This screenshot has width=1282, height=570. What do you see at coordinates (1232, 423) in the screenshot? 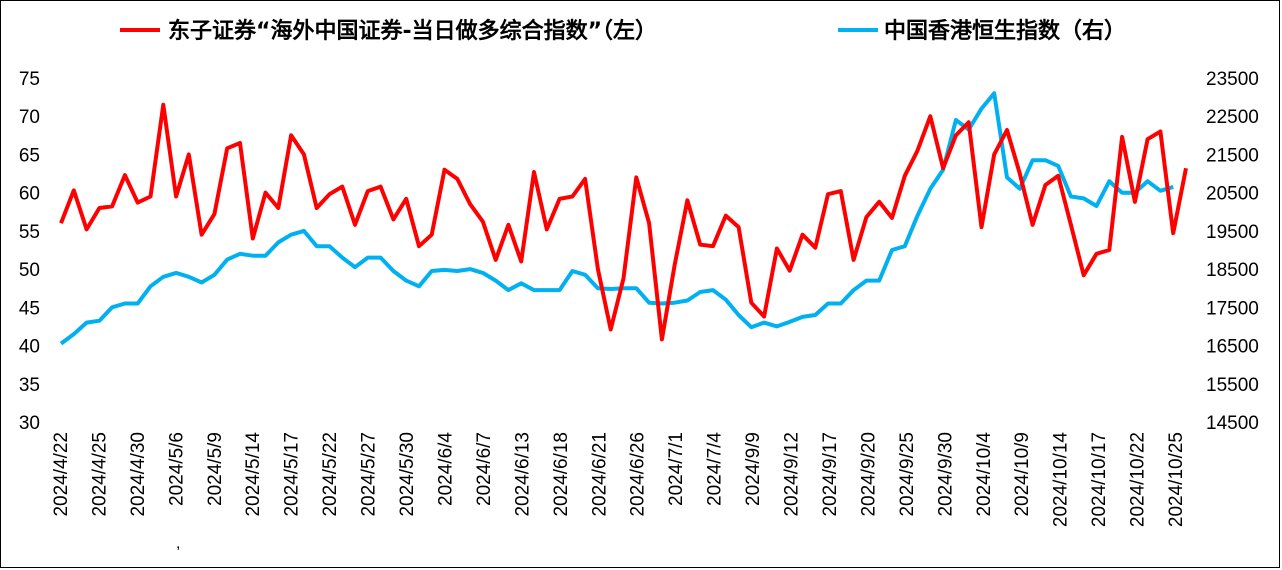
I see `right-tick-label: 14500` at bounding box center [1232, 423].